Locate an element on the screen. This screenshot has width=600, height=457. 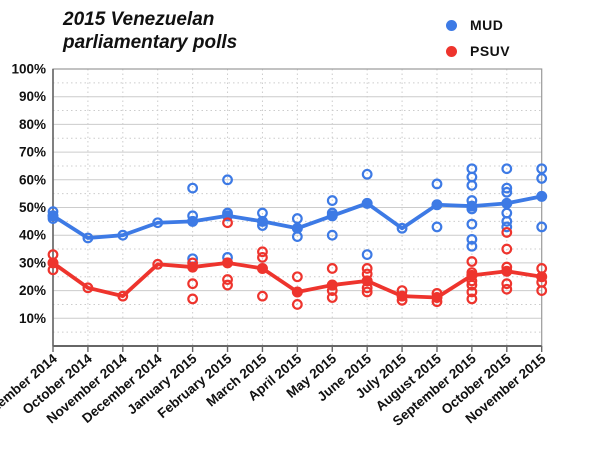
legend: MUD PSUV is located at coordinates (478, 38).